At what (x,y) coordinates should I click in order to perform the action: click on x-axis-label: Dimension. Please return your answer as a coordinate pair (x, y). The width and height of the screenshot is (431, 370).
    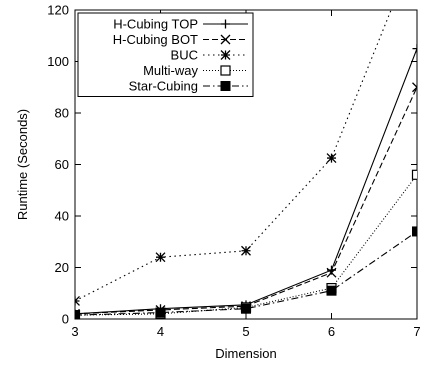
    Looking at the image, I should click on (245, 353).